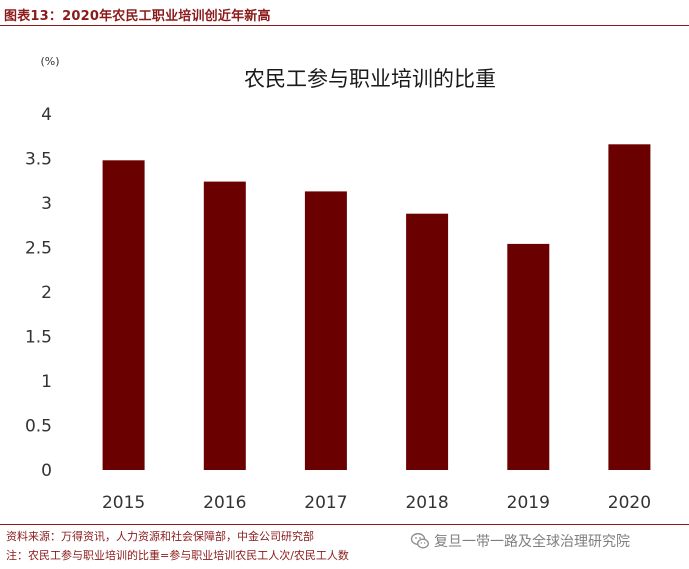 This screenshot has width=689, height=569. What do you see at coordinates (46, 115) in the screenshot?
I see `y-tick-label: 4` at bounding box center [46, 115].